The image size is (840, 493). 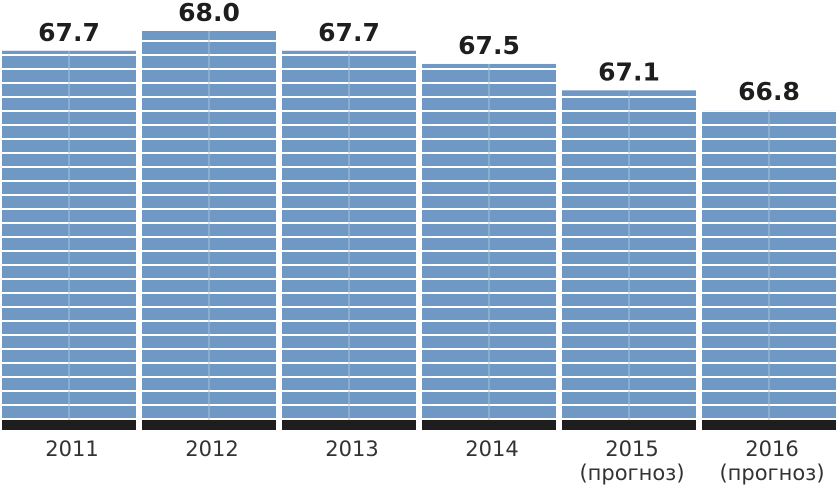 What do you see at coordinates (352, 449) in the screenshot?
I see `x-tick-label: 2013` at bounding box center [352, 449].